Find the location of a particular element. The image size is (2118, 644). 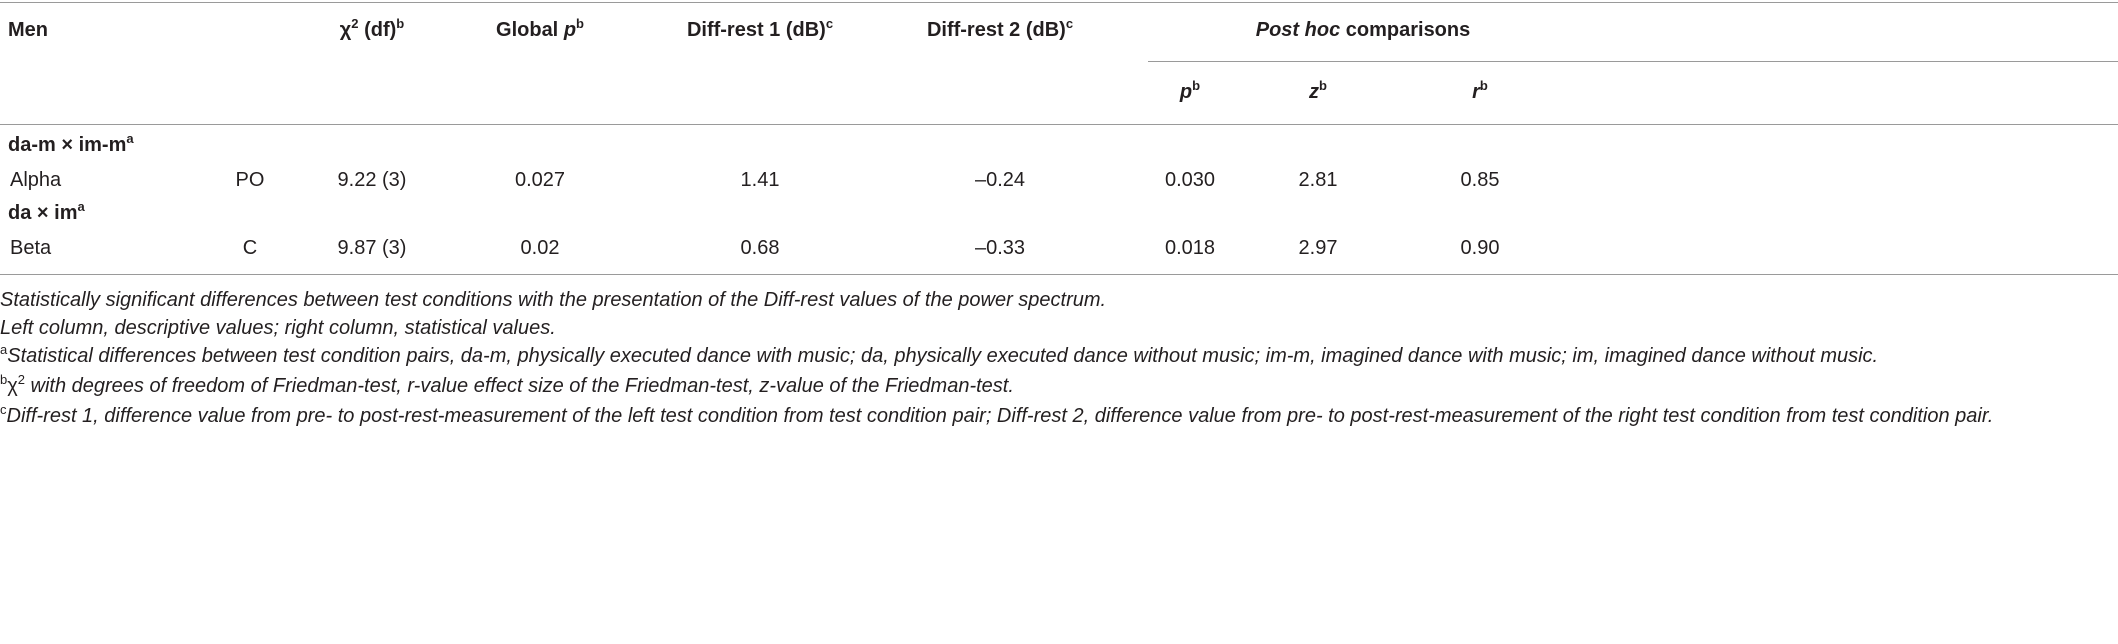

header-cell: Post hoc comparisons is located at coordinates (1363, 30).